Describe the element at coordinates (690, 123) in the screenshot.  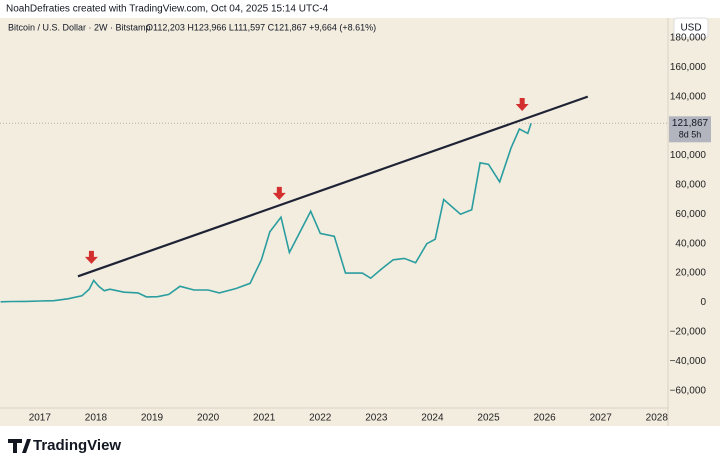
I see `last-price-label: 121,867` at that location.